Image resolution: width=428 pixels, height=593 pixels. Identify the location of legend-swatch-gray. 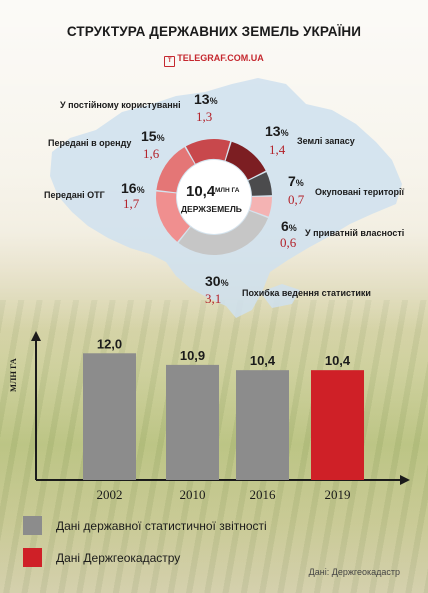
(32, 525).